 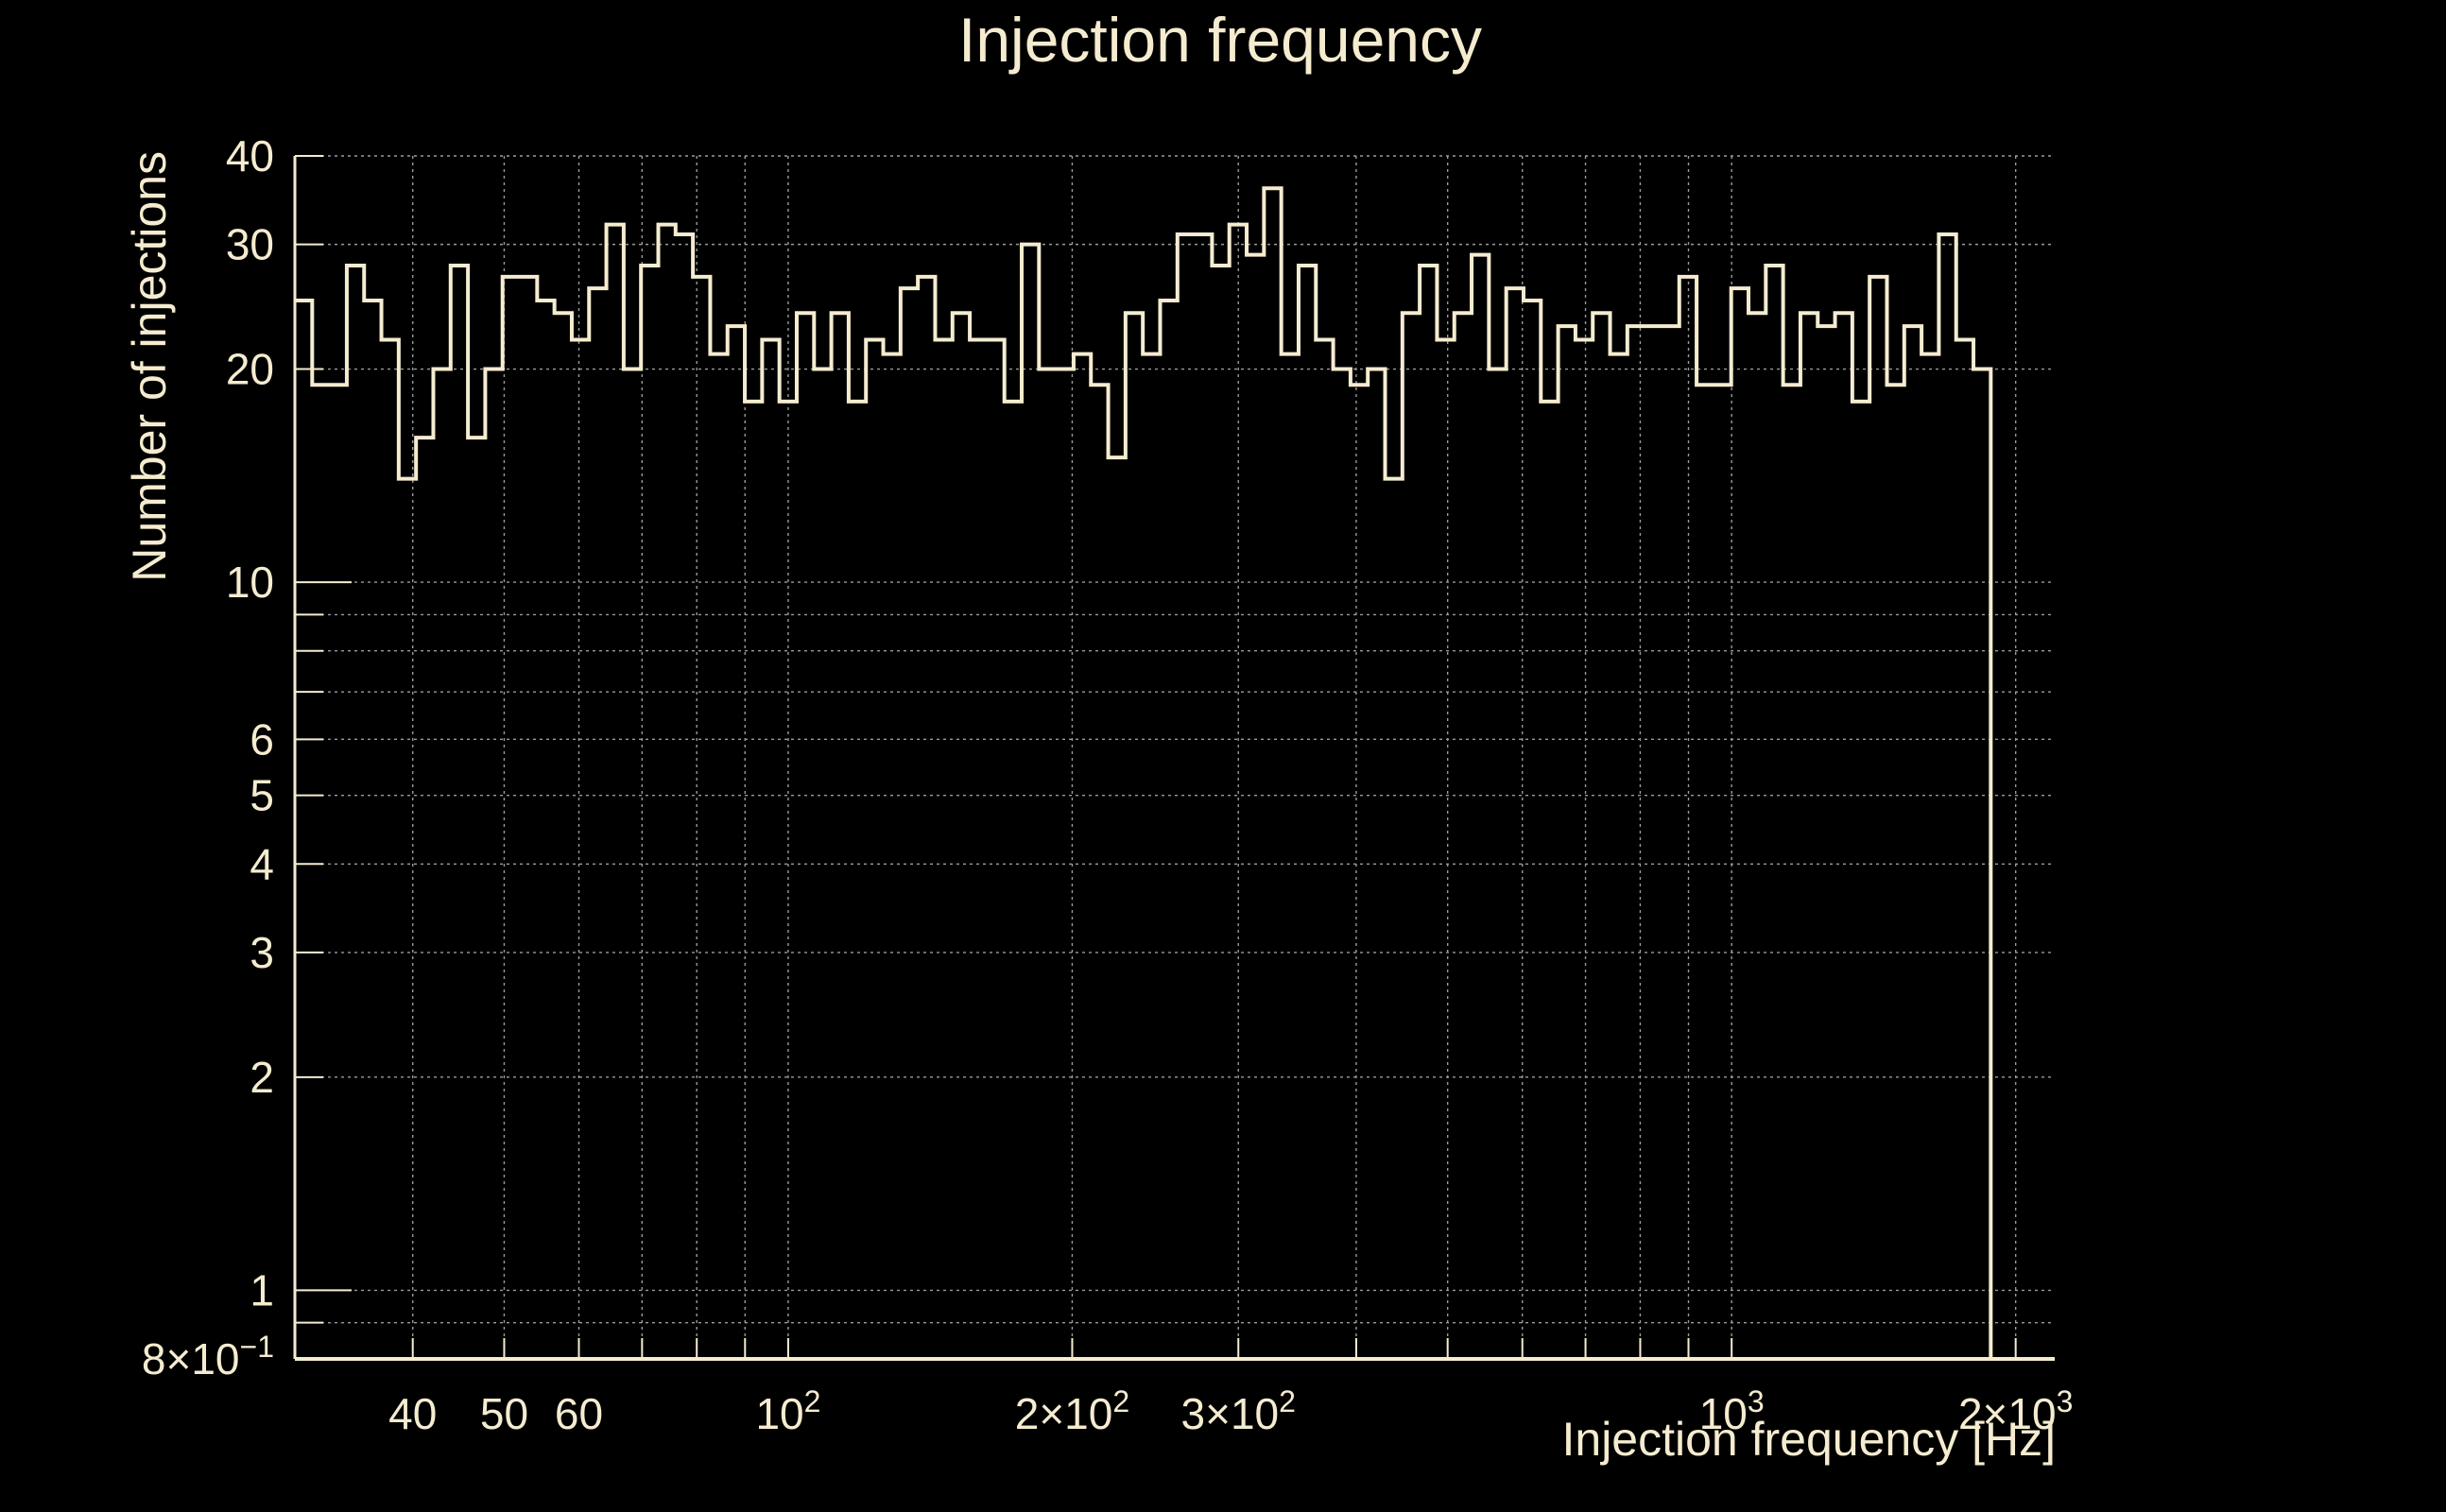 I want to click on x-tick-label: 50, so click(x=504, y=1413).